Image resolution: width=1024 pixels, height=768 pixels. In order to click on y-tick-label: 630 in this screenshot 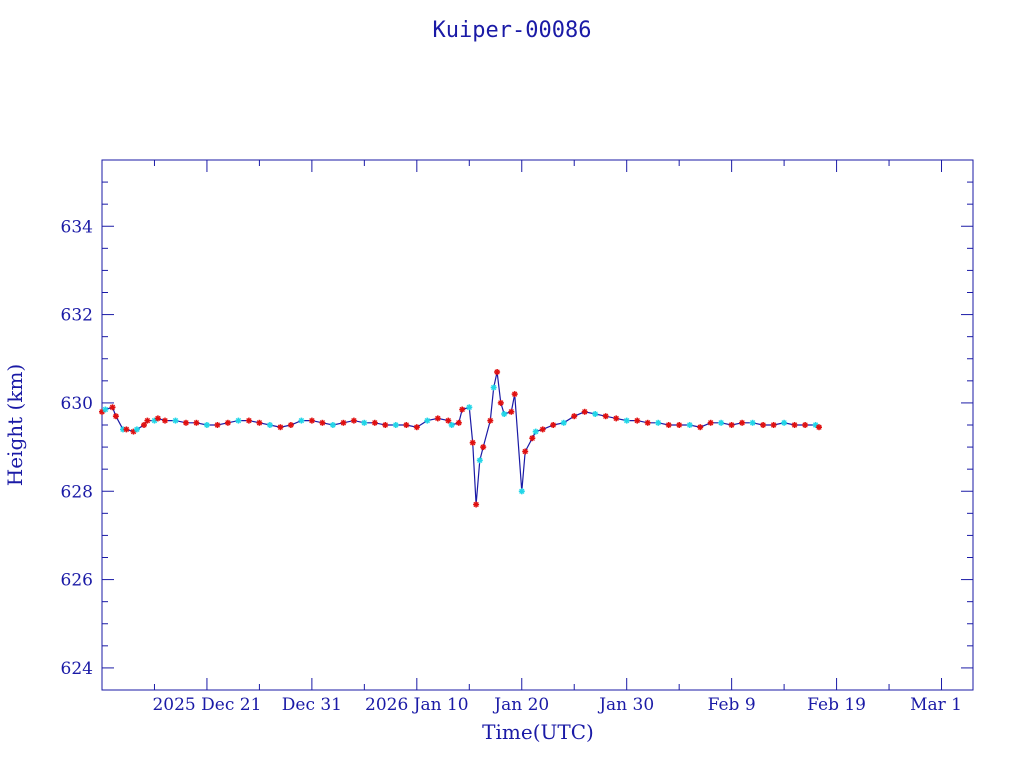, I will do `click(77, 404)`.